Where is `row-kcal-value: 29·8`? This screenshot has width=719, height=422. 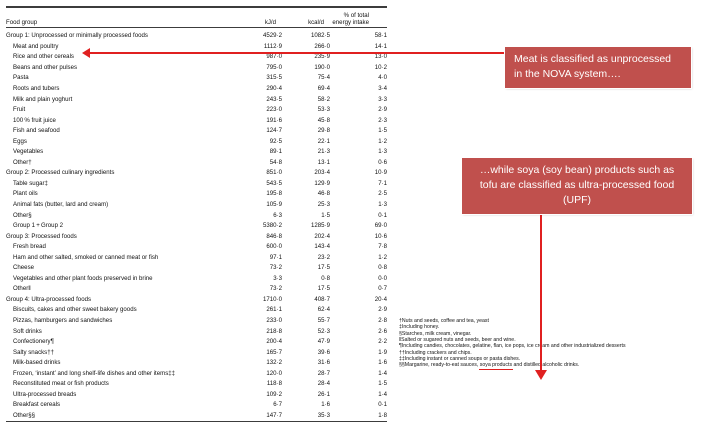 row-kcal-value: 29·8 is located at coordinates (323, 131).